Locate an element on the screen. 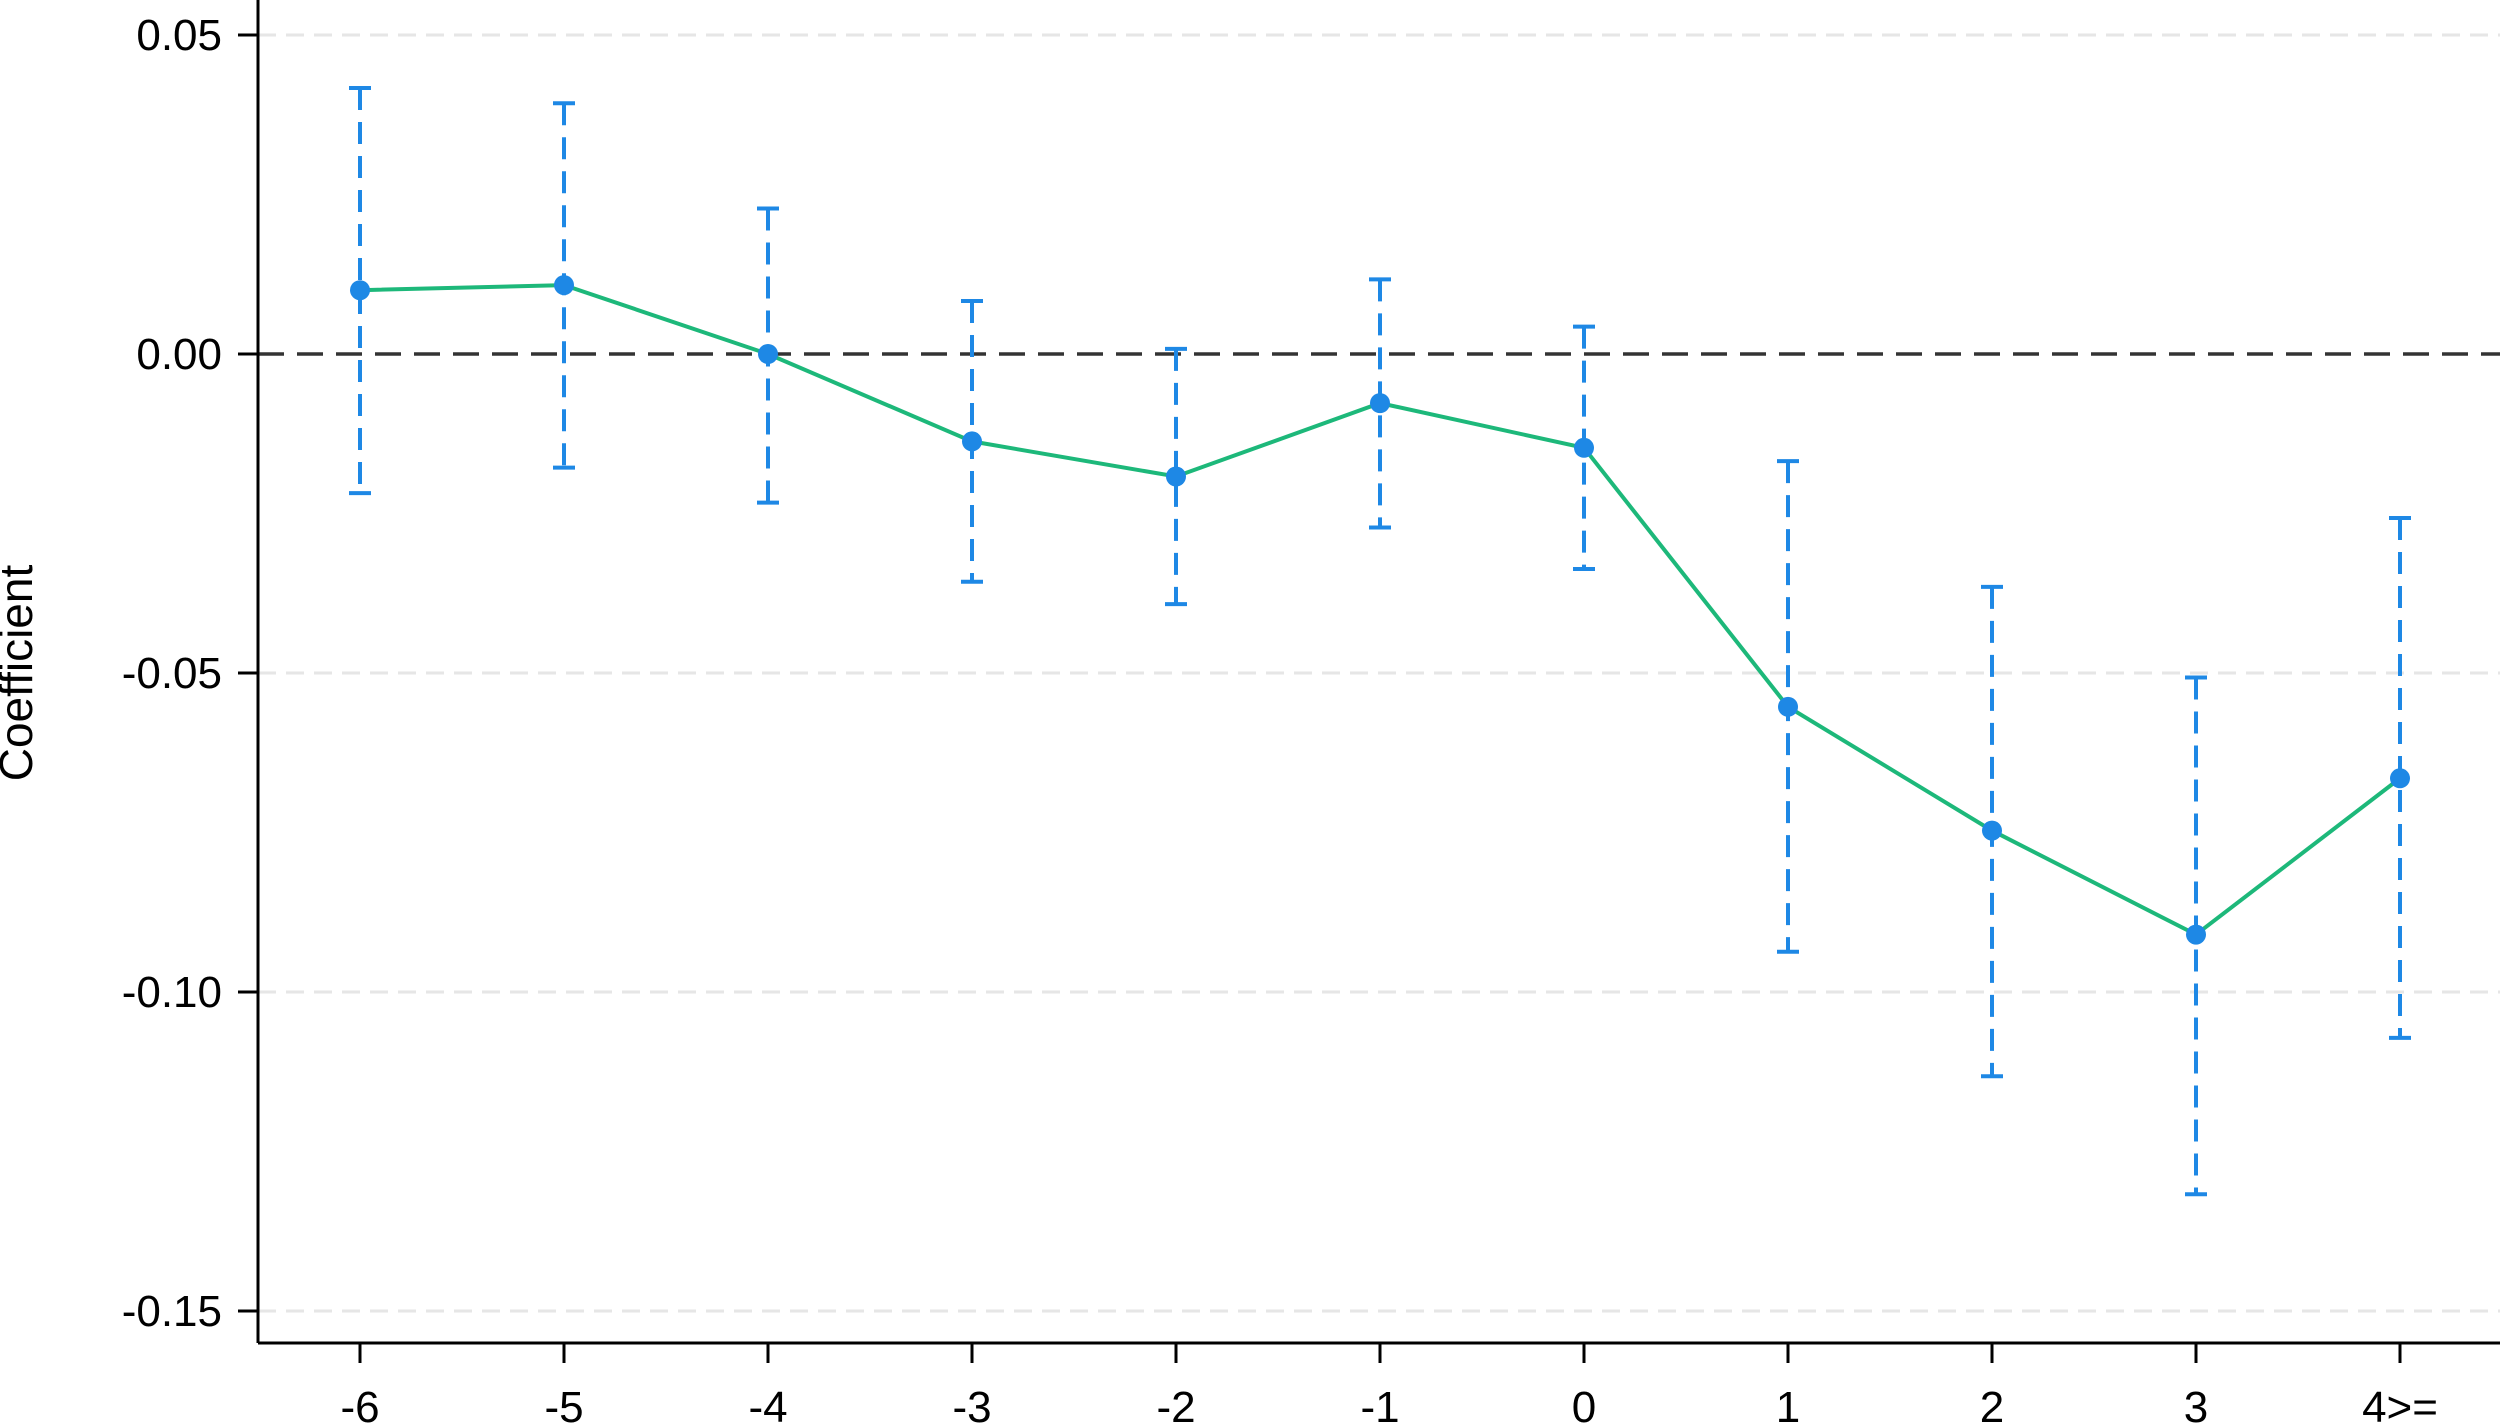 This screenshot has height=1426, width=2500. x-tick-label: -5 is located at coordinates (563, 1404).